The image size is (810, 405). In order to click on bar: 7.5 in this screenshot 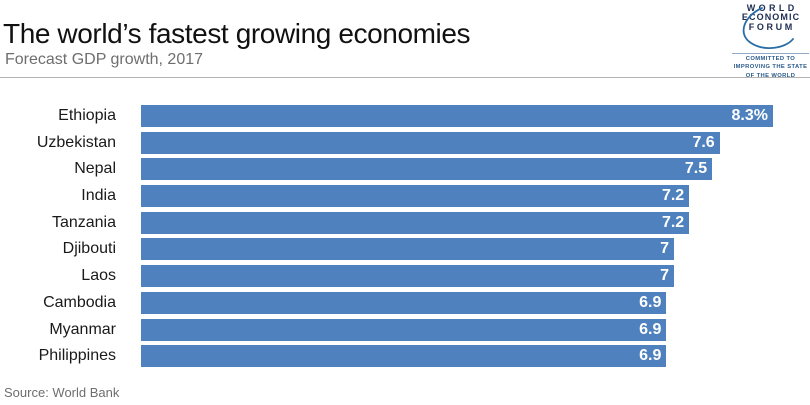, I will do `click(427, 169)`.